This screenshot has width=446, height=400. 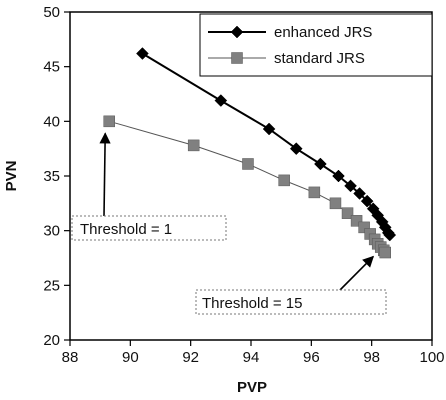 I want to click on annotation-label: Threshold = 1, so click(x=126, y=229).